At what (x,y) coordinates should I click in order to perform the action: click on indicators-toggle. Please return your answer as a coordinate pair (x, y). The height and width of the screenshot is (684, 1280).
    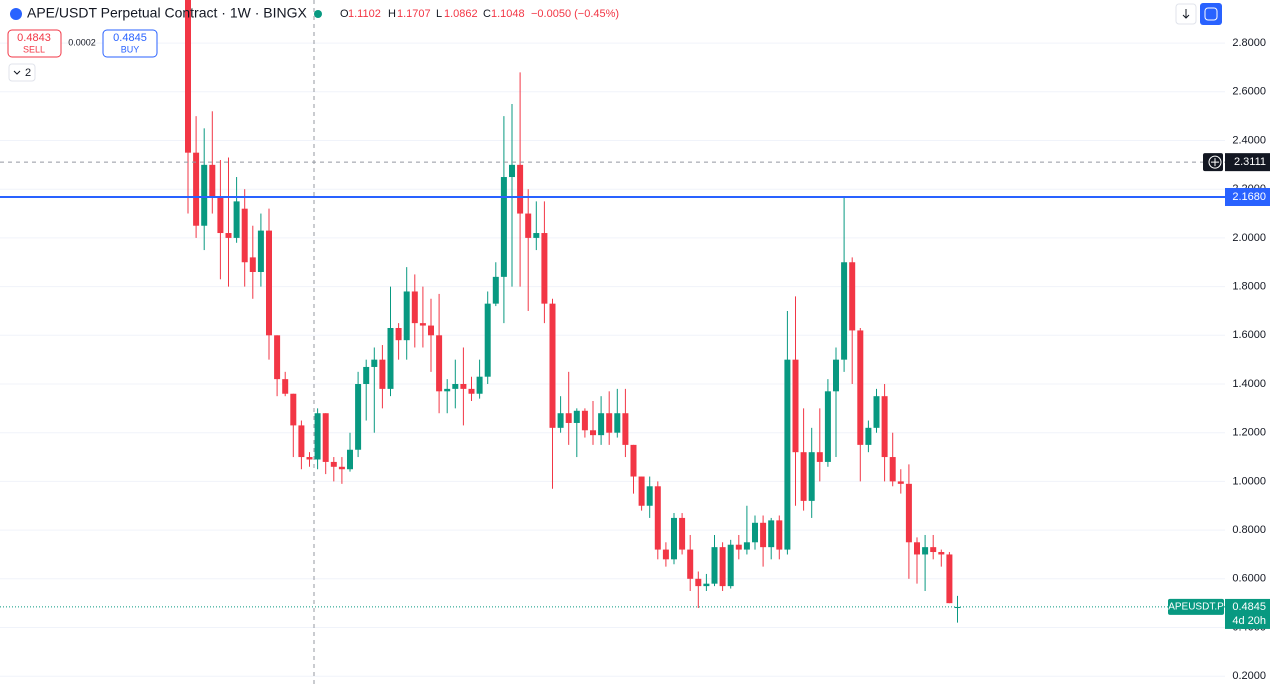
    Looking at the image, I should click on (22, 72).